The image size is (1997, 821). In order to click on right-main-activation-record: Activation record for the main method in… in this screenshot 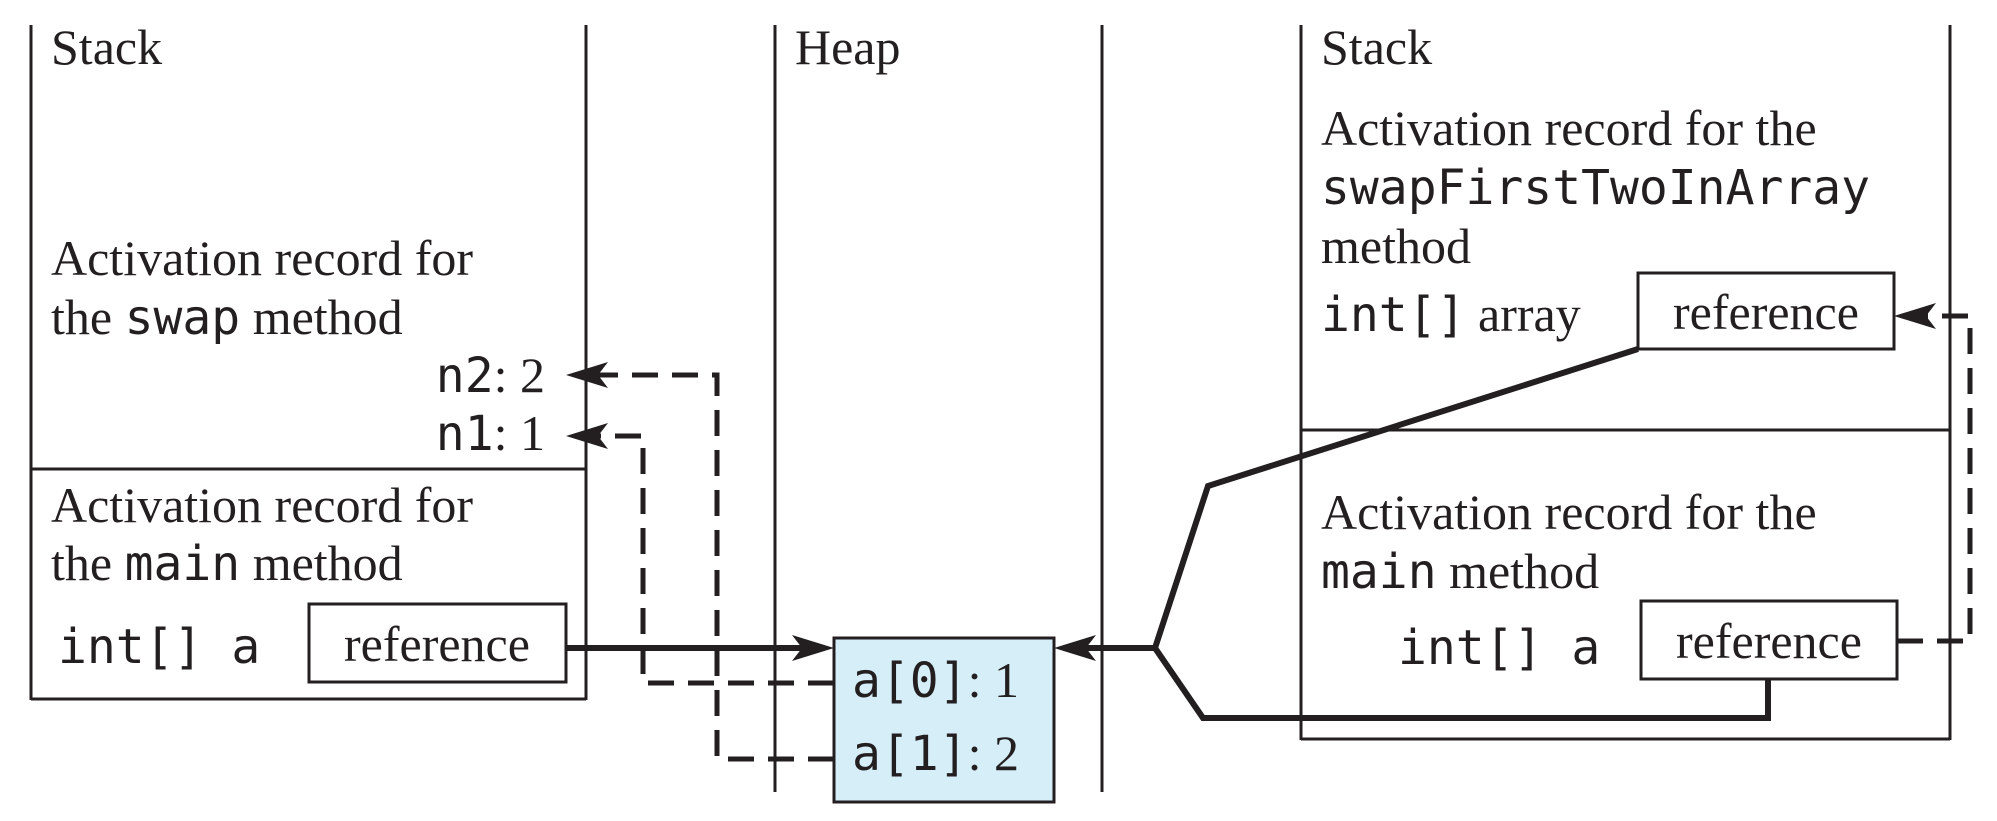, I will do `click(1610, 582)`.